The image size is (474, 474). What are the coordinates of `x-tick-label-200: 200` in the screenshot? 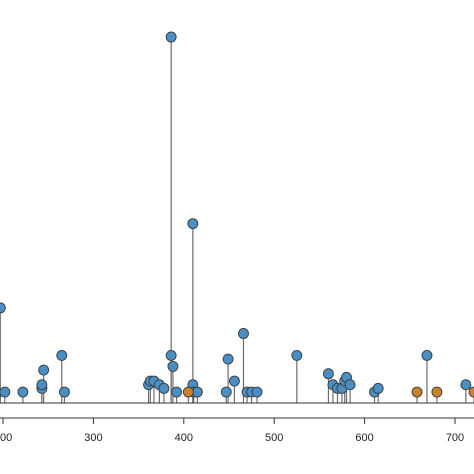 It's located at (6, 438).